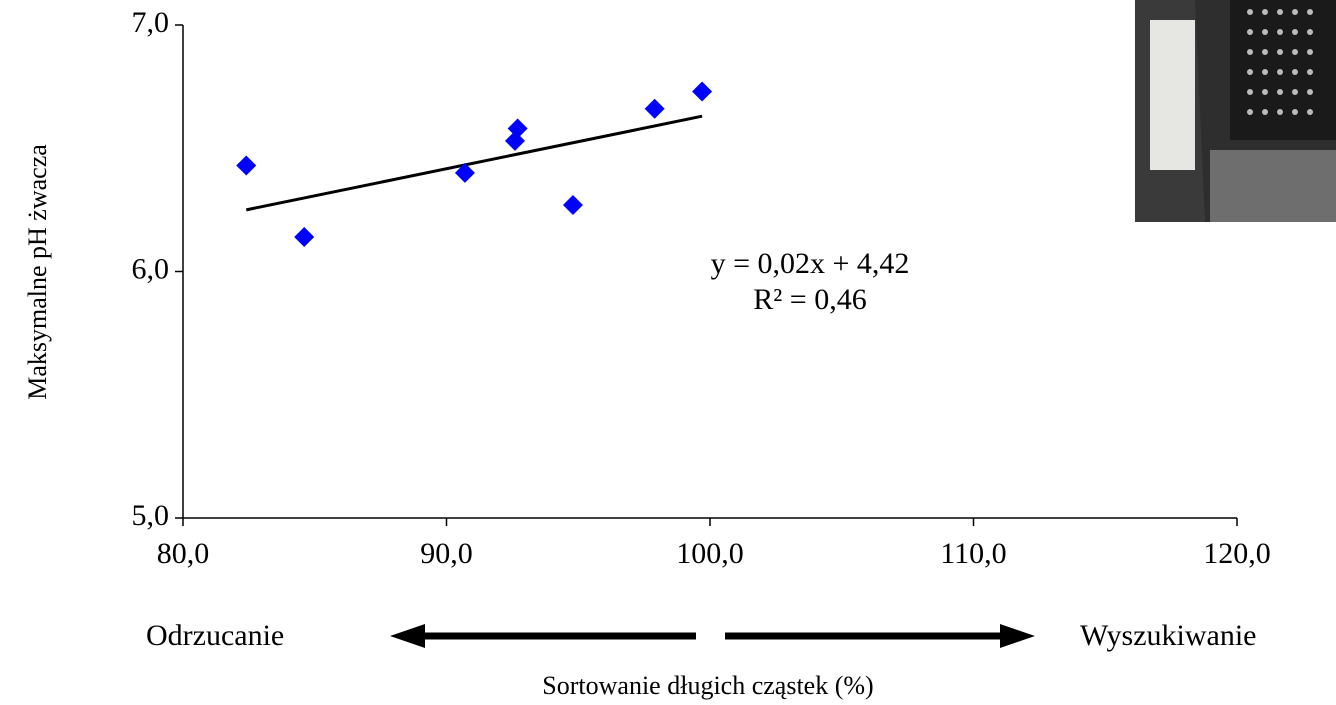 This screenshot has width=1336, height=705. I want to click on x-tick-label: 80,0, so click(183, 553).